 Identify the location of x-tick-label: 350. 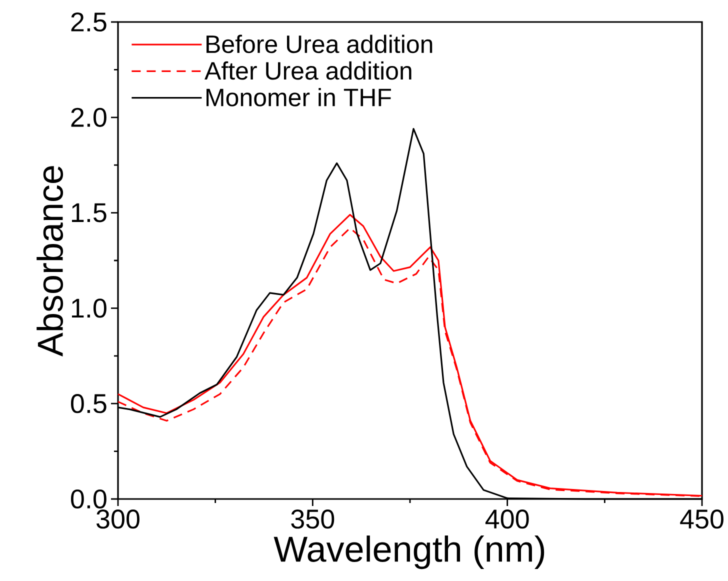
(312, 519).